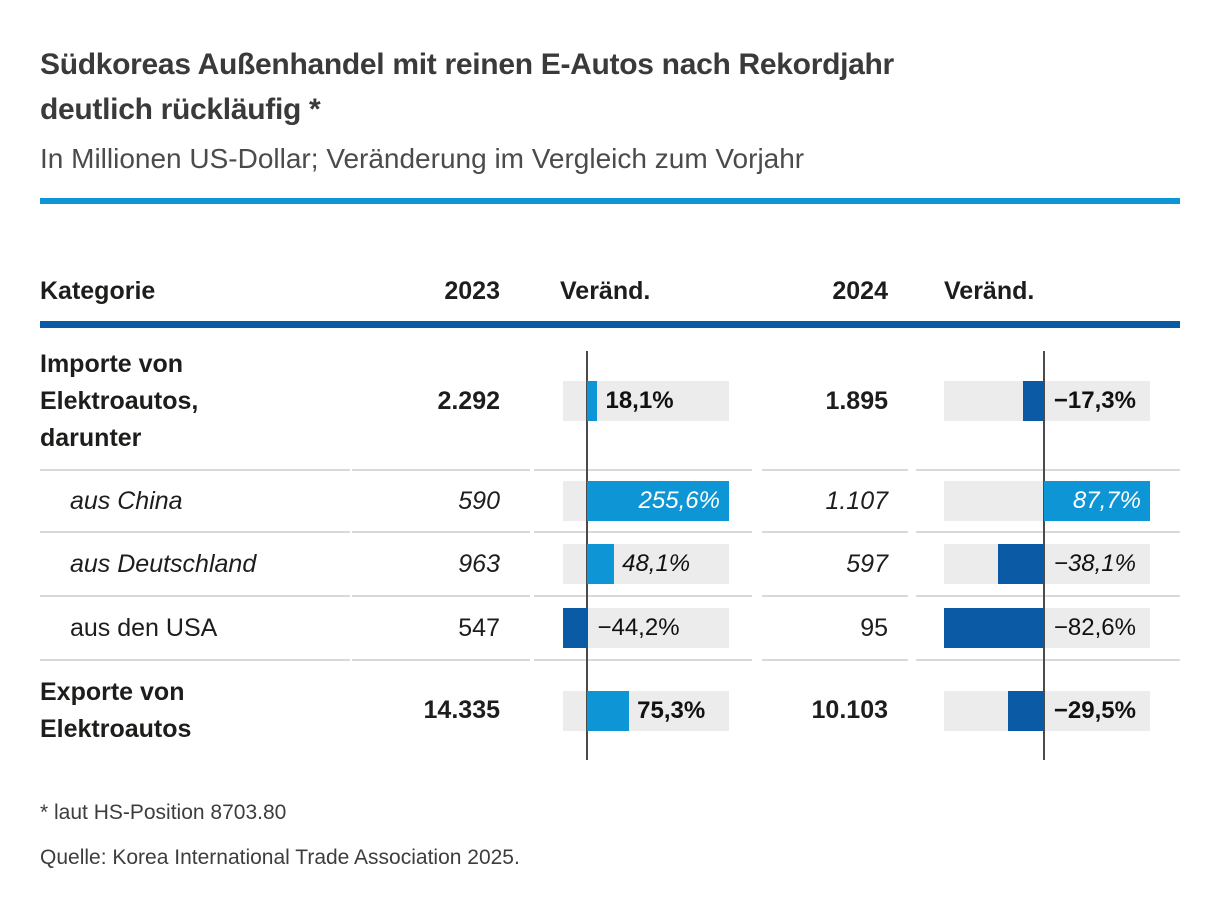 The height and width of the screenshot is (916, 1220). I want to click on change-bar-2024: −38,1%, so click(1045, 564).